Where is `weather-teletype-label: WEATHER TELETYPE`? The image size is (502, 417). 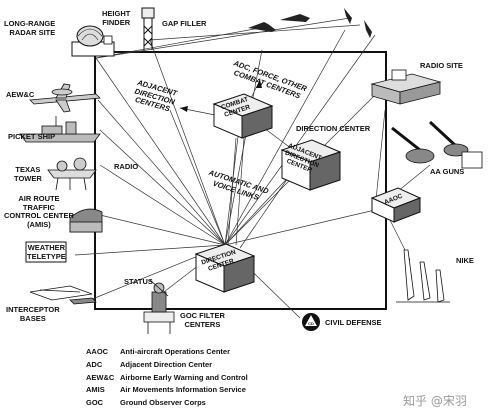
weather-teletype-label: WEATHER TELETYPE is located at coordinates (46, 252).